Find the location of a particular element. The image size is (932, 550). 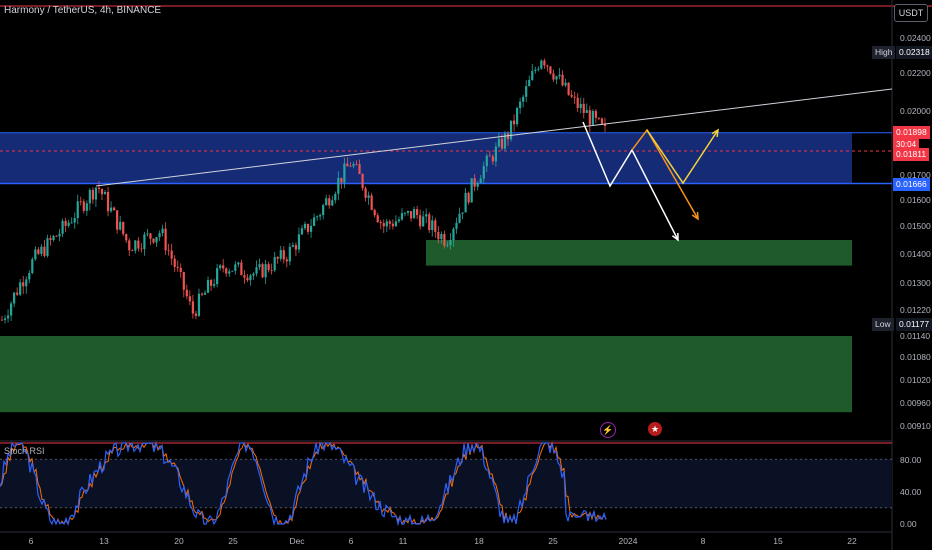

white-projection-arrow is located at coordinates (630, 181).